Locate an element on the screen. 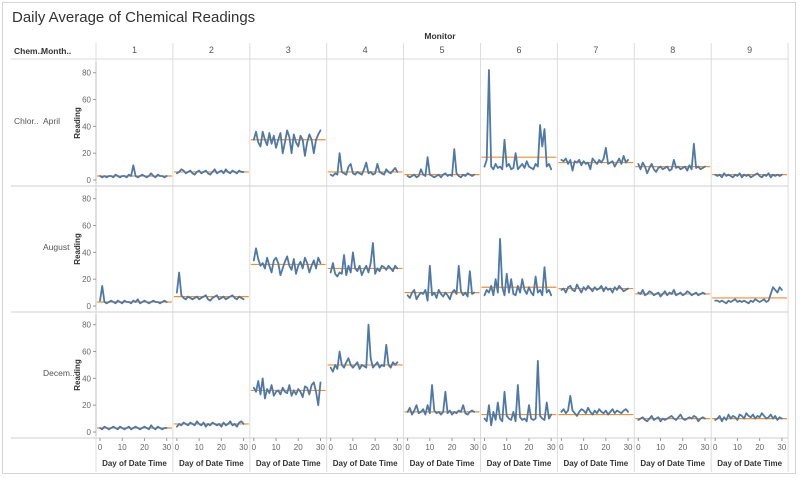  y-axis-title-row-1: Reading is located at coordinates (77, 249).